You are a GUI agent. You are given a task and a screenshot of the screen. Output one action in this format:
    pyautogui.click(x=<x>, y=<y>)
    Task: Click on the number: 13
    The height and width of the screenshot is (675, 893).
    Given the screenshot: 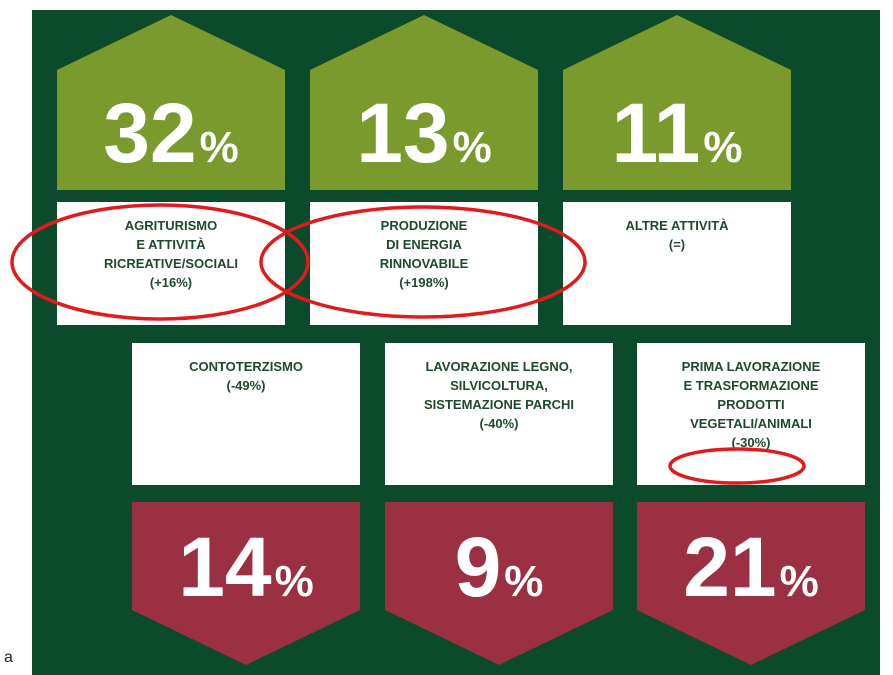 What is the action you would take?
    pyautogui.click(x=402, y=133)
    